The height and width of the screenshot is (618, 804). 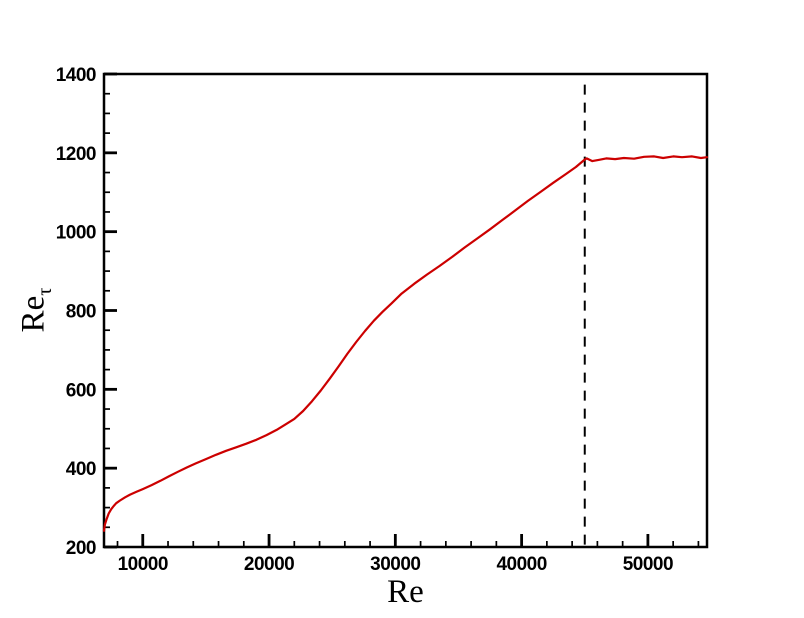 I want to click on y-tick-label: 1000, so click(x=76, y=233).